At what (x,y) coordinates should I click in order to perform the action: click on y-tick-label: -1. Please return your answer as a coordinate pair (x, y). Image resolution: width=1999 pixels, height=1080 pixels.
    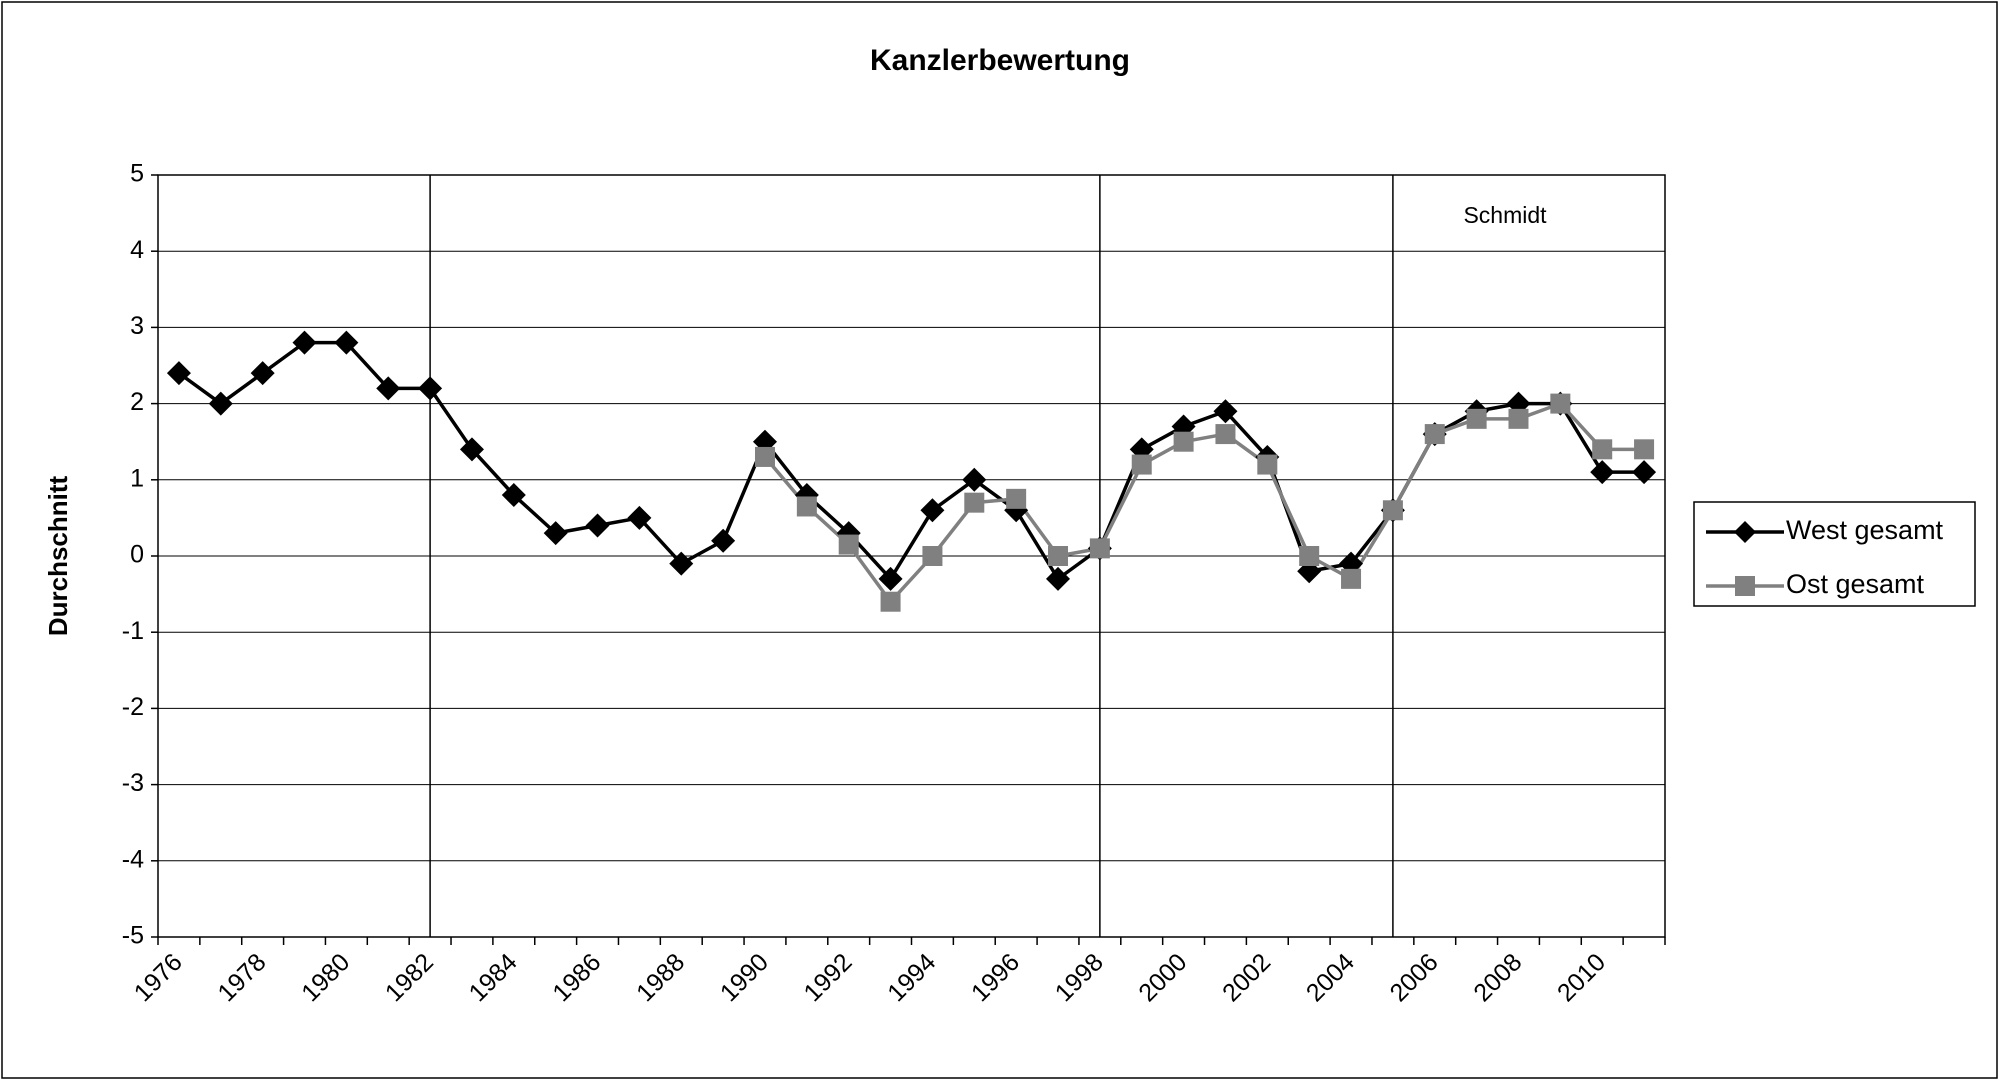
    Looking at the image, I should click on (133, 631).